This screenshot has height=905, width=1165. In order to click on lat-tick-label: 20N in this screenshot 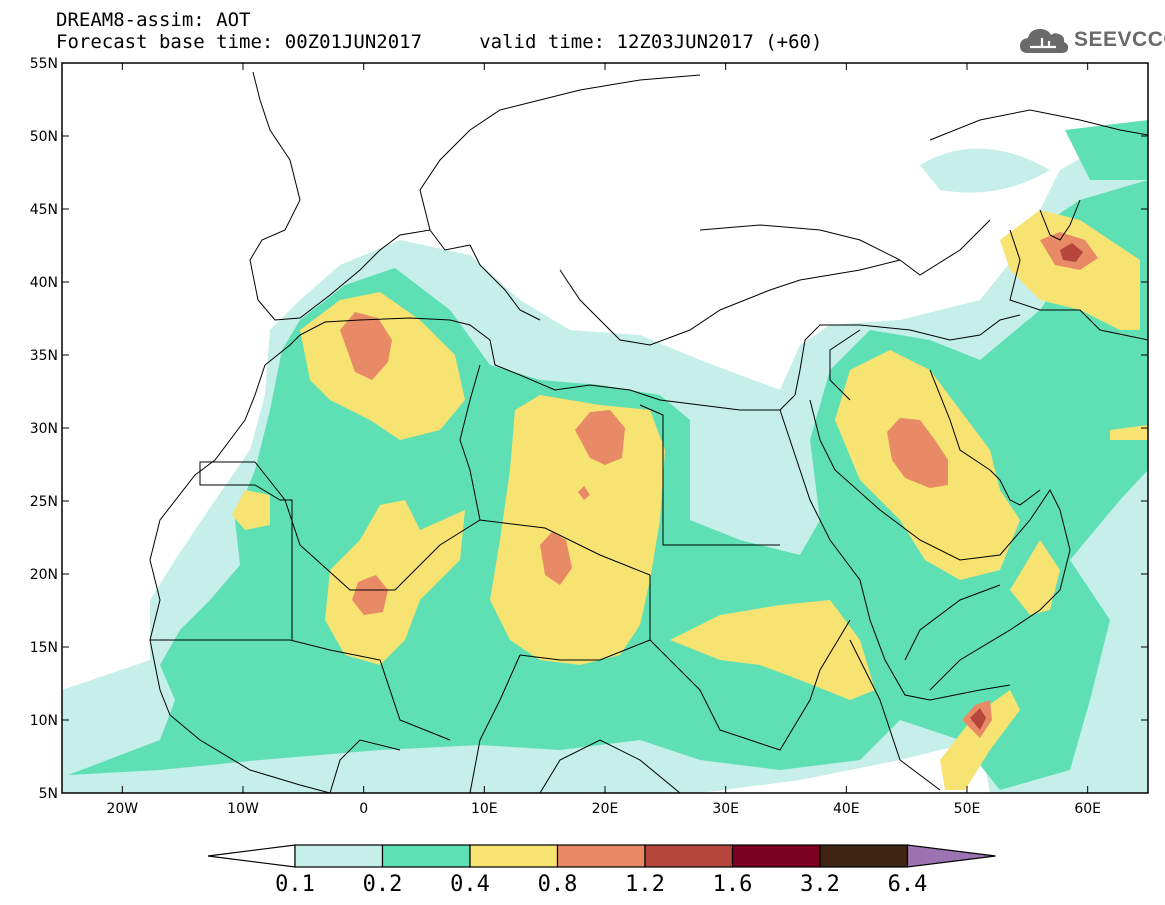, I will do `click(44, 575)`.